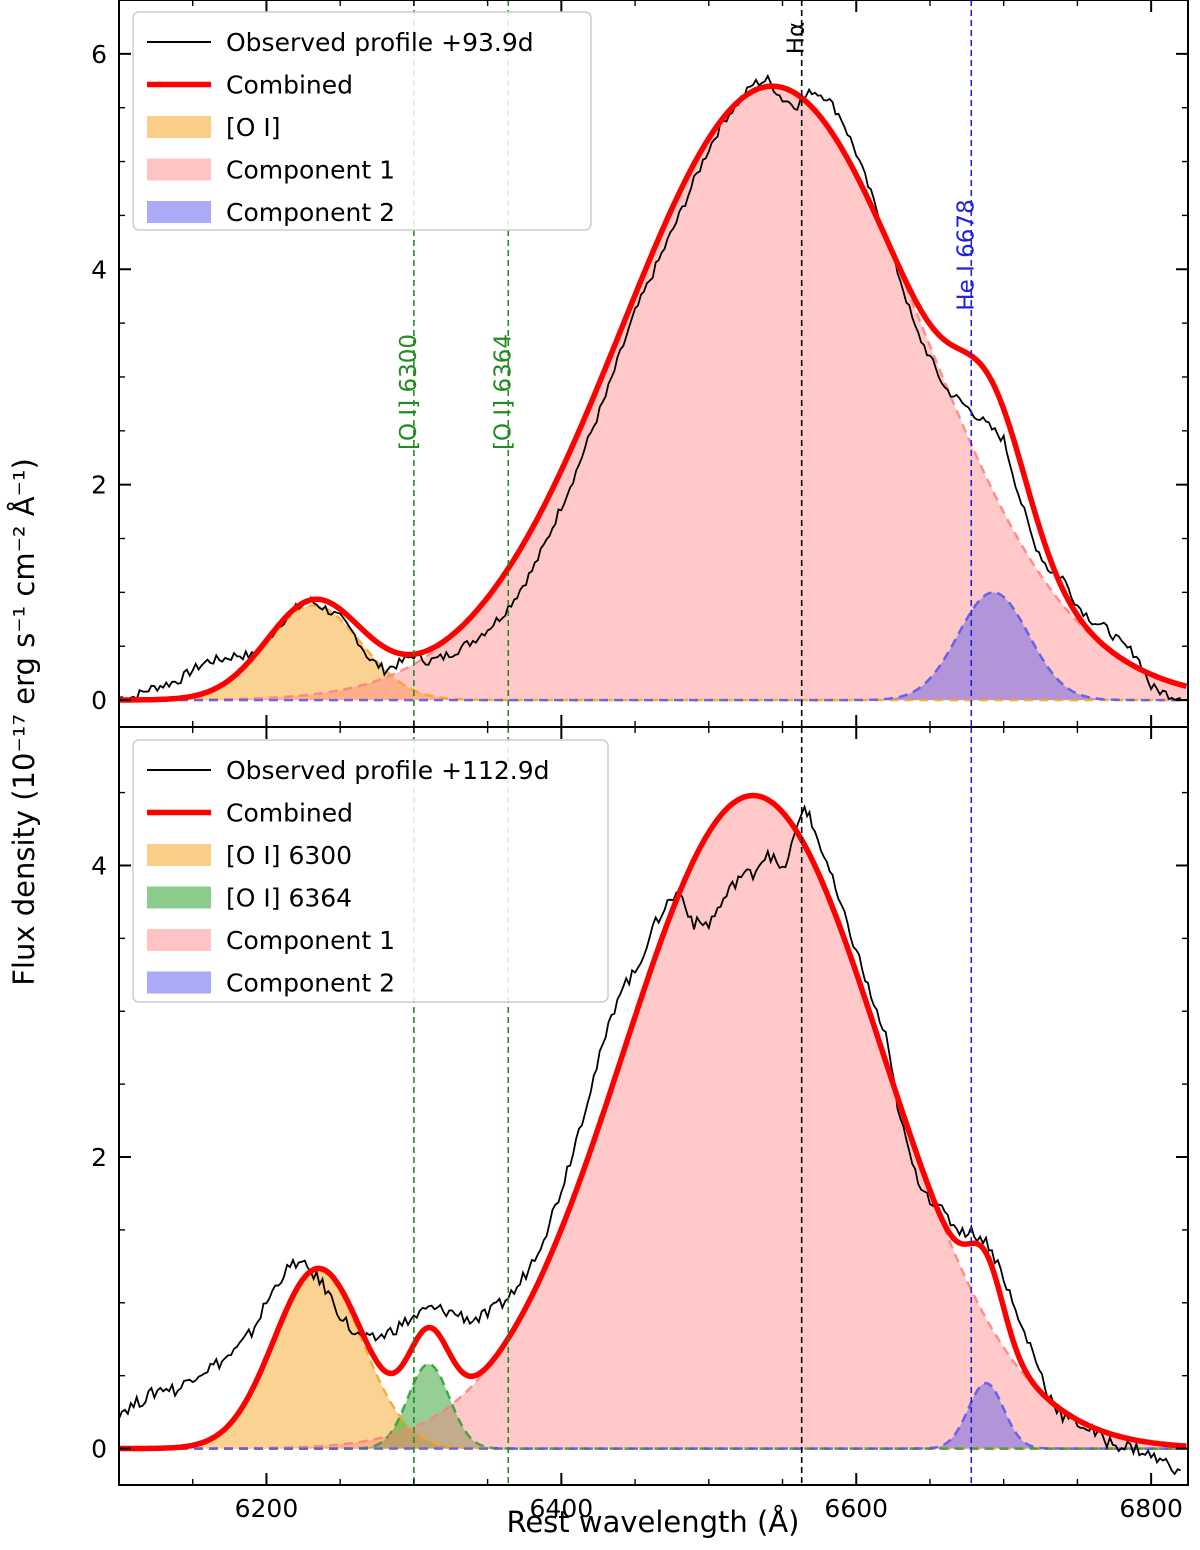 This screenshot has width=1200, height=1550. I want to click on annotation-label-6563: Hα, so click(797, 38).